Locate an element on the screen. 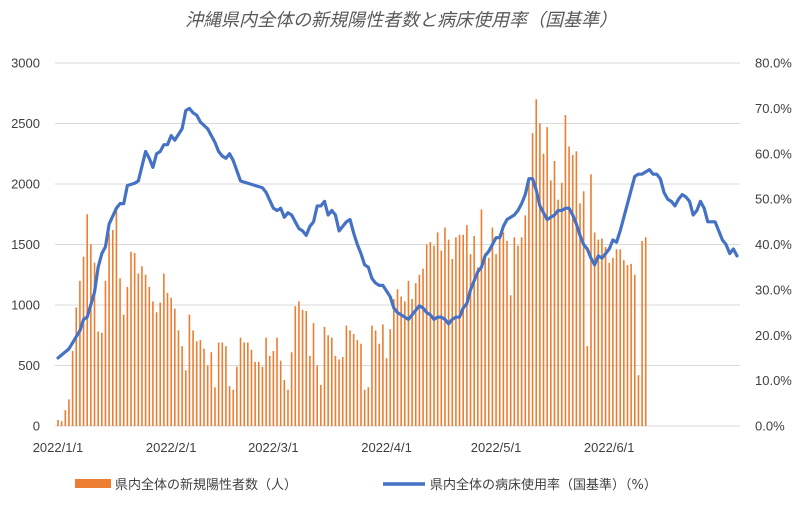  y-right-tick-label: 40.0% is located at coordinates (773, 244).